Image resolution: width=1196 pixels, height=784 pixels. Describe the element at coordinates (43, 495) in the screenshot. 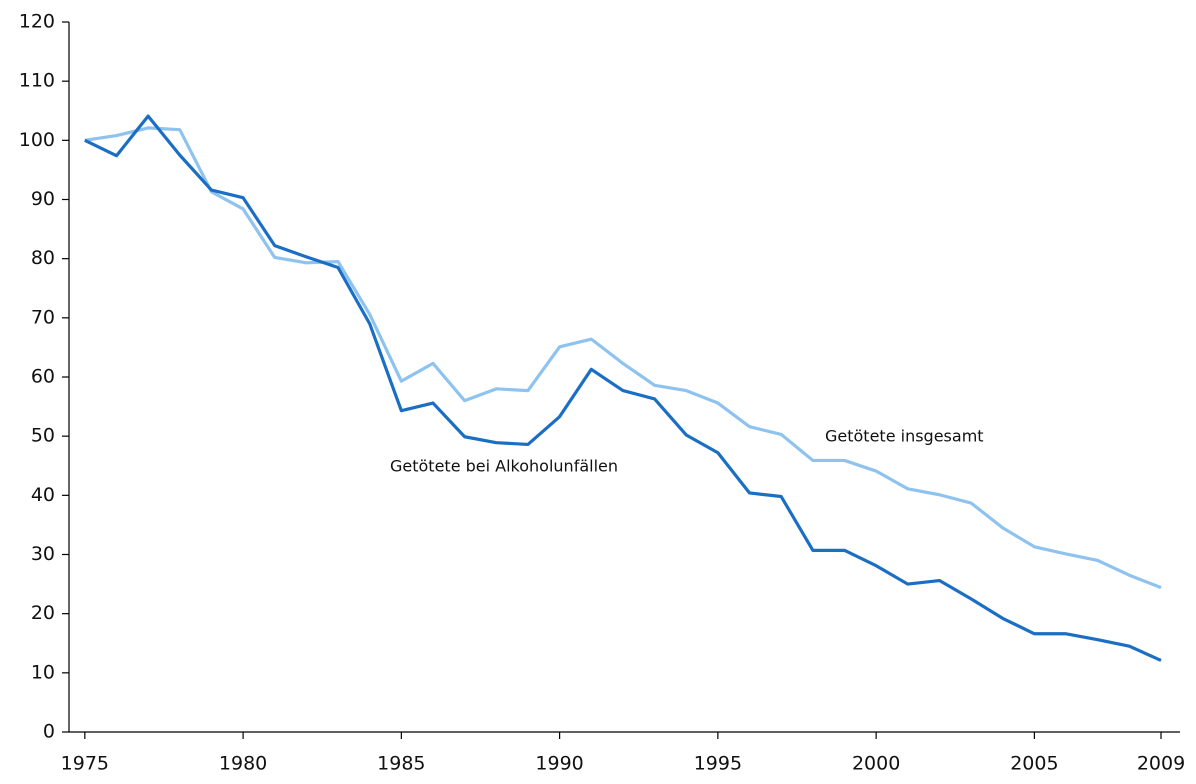

I see `y-tick-label: 40` at that location.